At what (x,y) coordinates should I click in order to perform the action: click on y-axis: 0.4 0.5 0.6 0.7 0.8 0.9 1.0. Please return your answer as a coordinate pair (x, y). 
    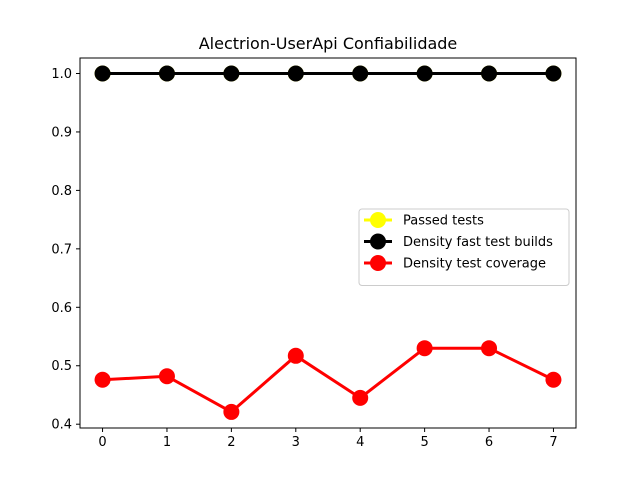
    Looking at the image, I should click on (65, 250).